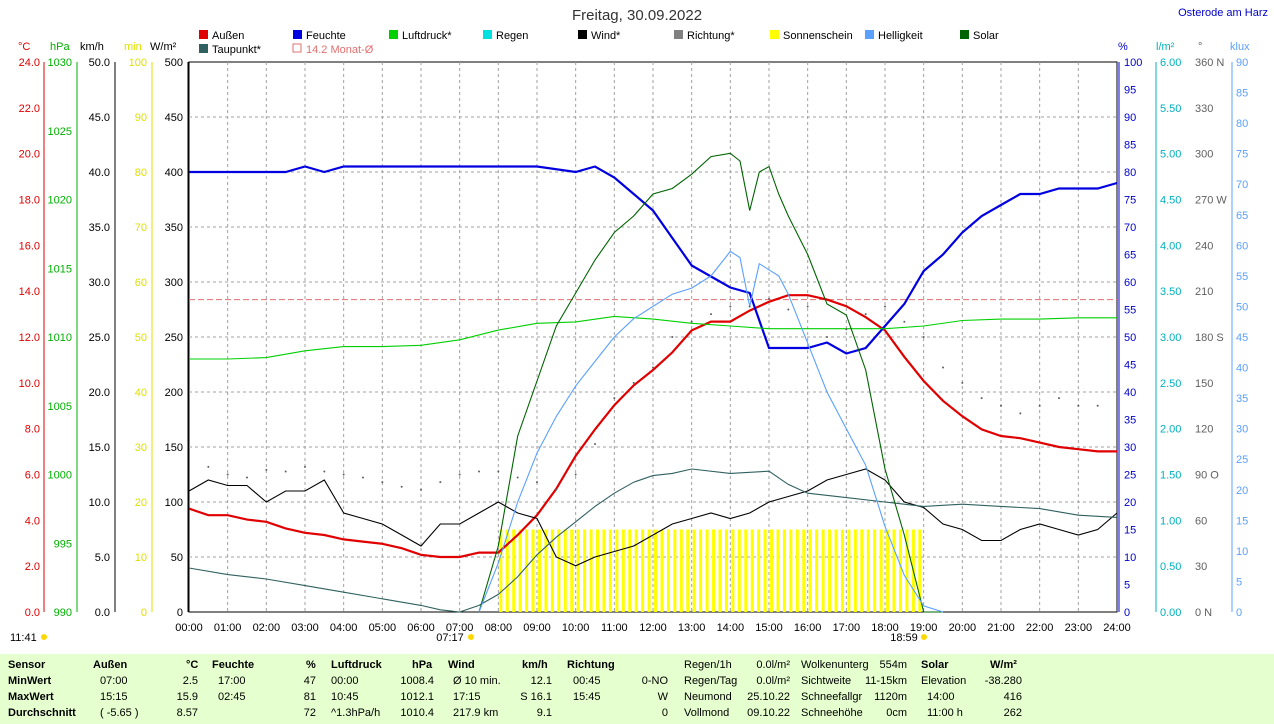 The height and width of the screenshot is (724, 1274). Describe the element at coordinates (708, 697) in the screenshot. I see `extra-key: Neumond` at that location.